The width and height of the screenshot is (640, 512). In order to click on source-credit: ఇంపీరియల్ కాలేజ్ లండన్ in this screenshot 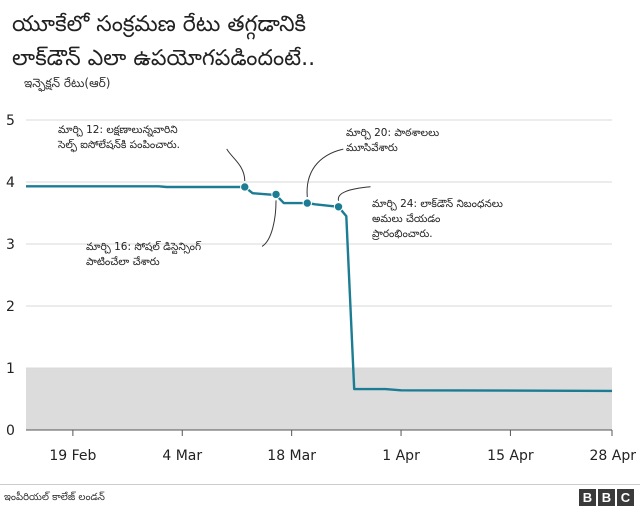, I will do `click(54, 497)`.